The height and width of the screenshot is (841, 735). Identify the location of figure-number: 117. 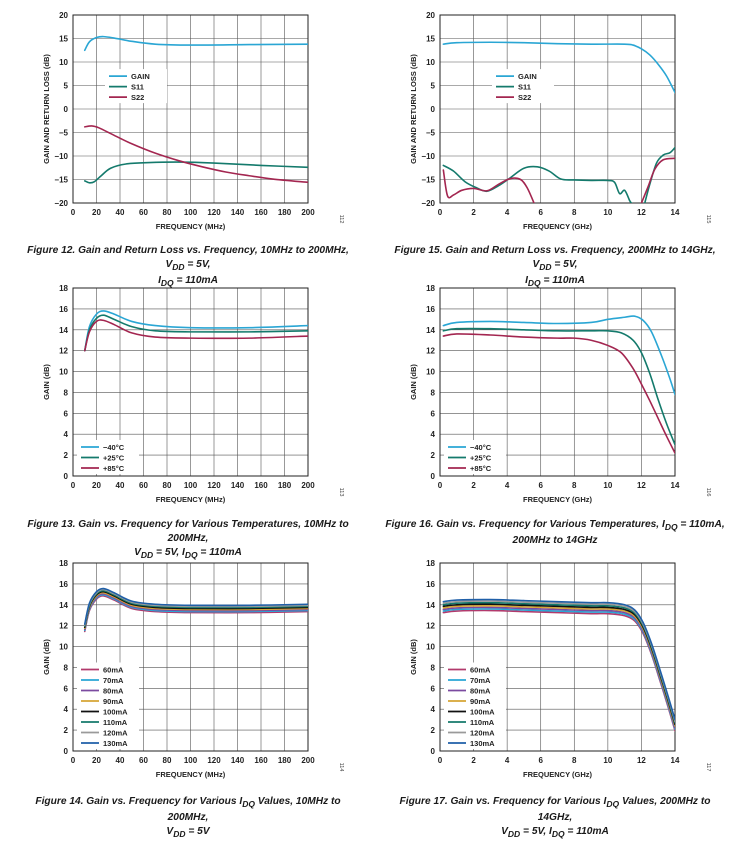
(708, 767).